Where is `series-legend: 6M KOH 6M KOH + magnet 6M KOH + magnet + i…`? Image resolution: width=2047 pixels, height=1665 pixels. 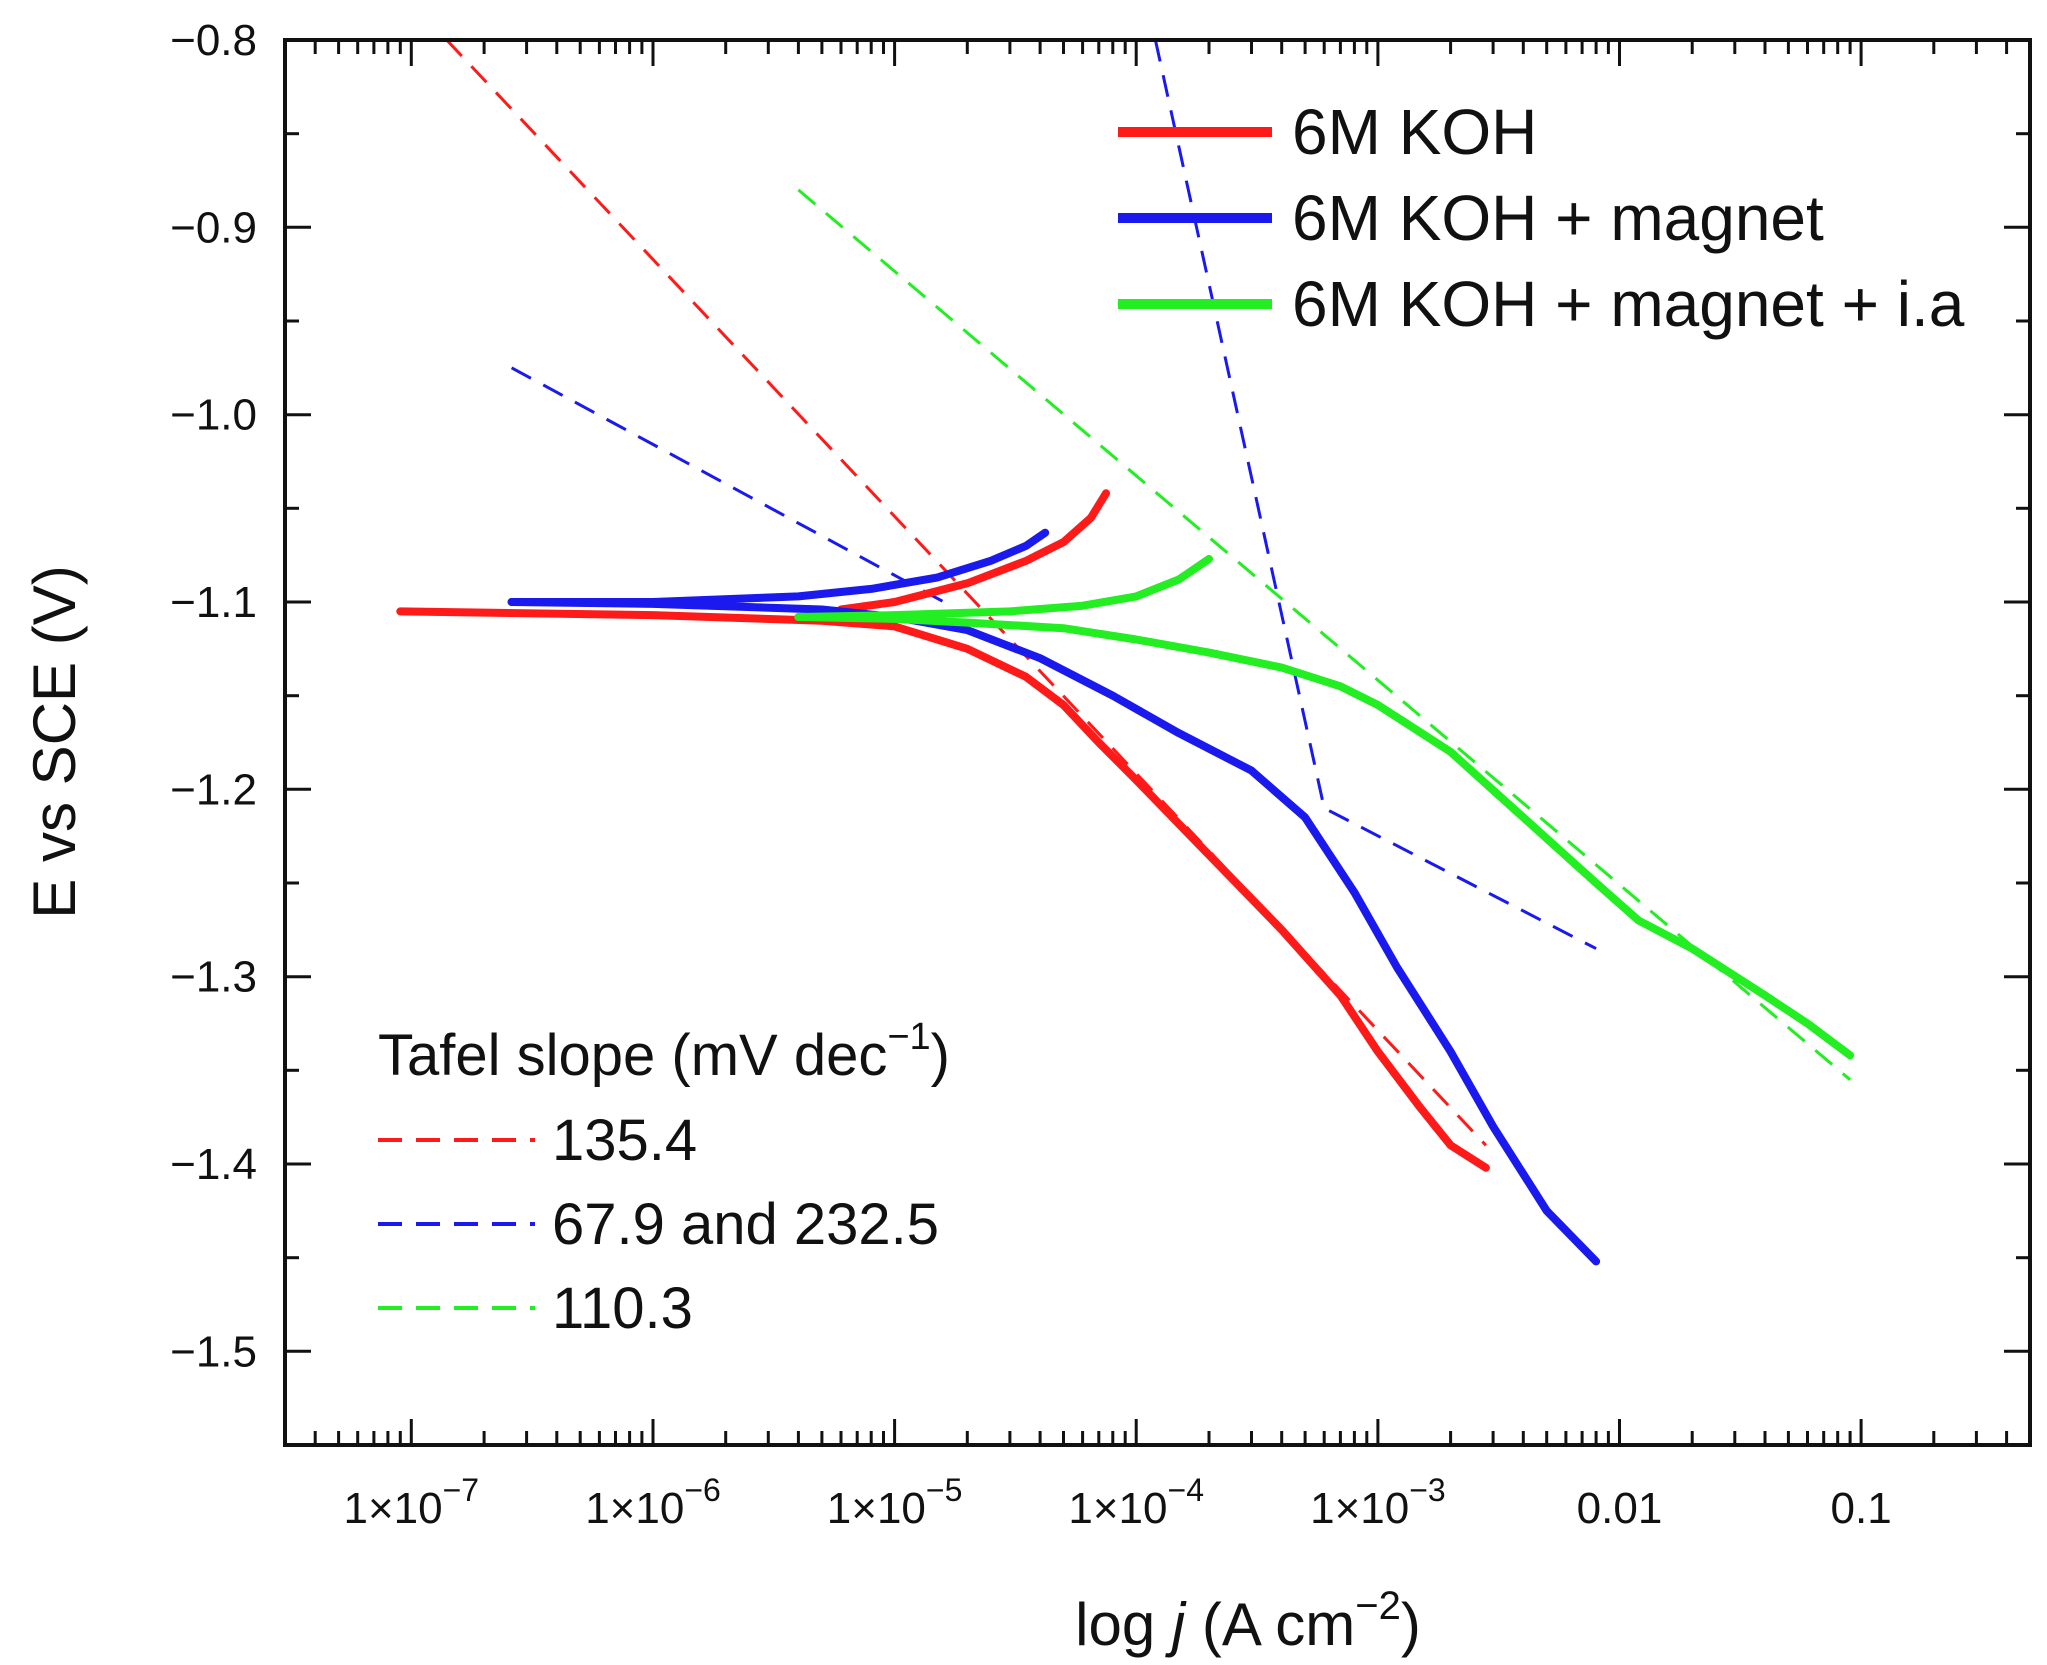 series-legend: 6M KOH 6M KOH + magnet 6M KOH + magnet + i… is located at coordinates (1541, 218).